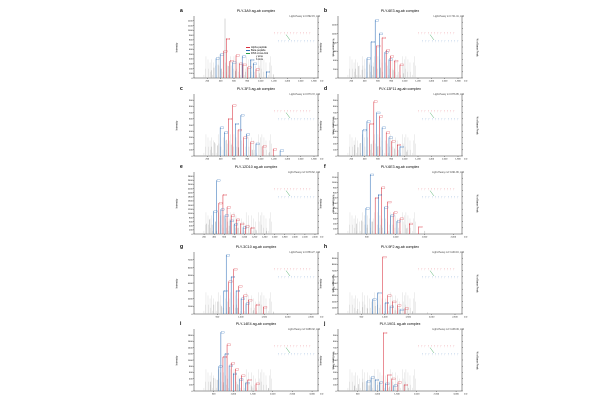 The width and height of the screenshot is (600, 405). What do you see at coordinates (248, 50) in the screenshot?
I see `legend-swatch` at bounding box center [248, 50].